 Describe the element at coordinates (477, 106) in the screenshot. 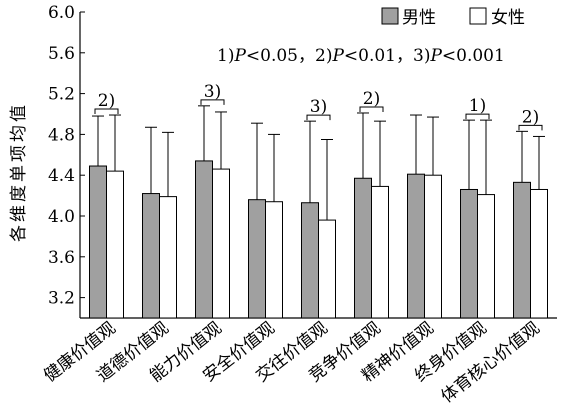

I see `significance-label: 1)` at that location.